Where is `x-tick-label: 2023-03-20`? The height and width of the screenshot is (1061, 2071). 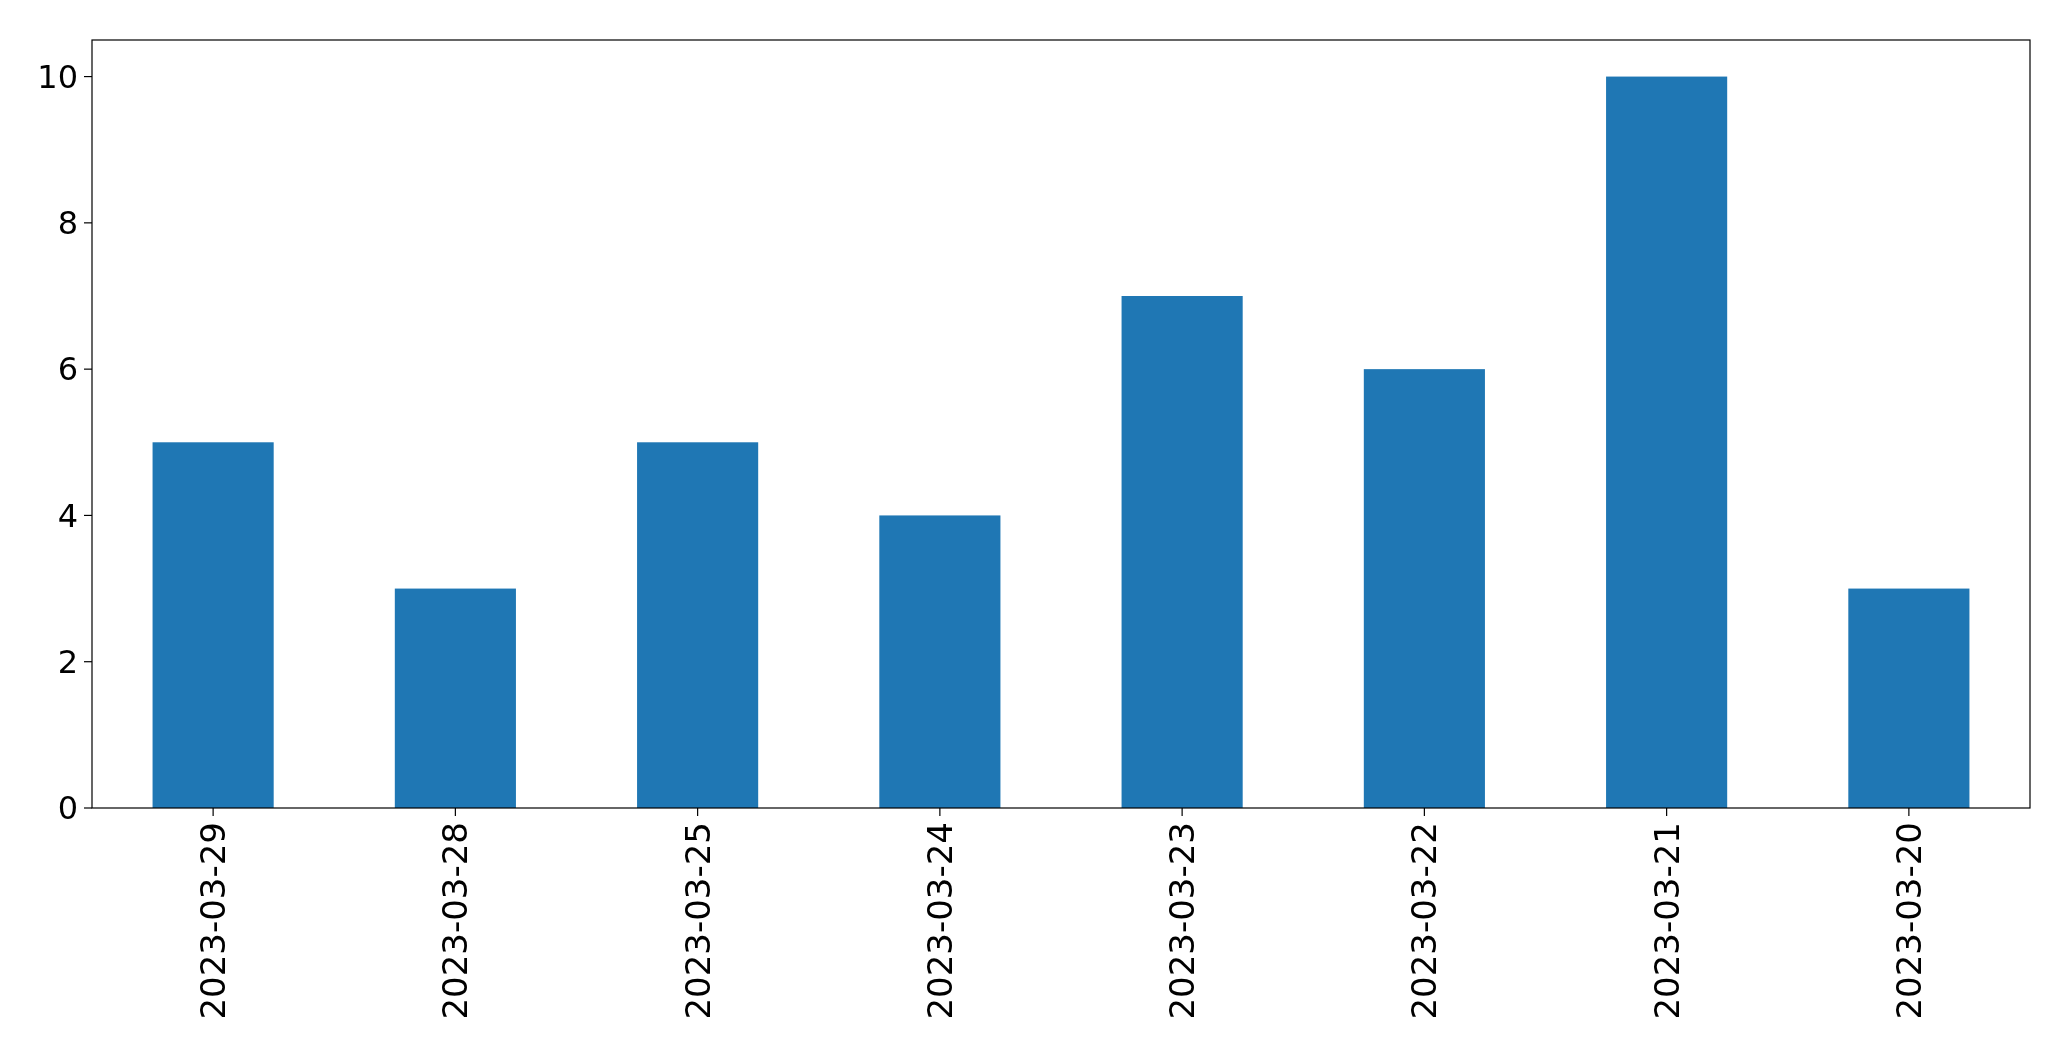
x-tick-label: 2023-03-20 is located at coordinates (1908, 921).